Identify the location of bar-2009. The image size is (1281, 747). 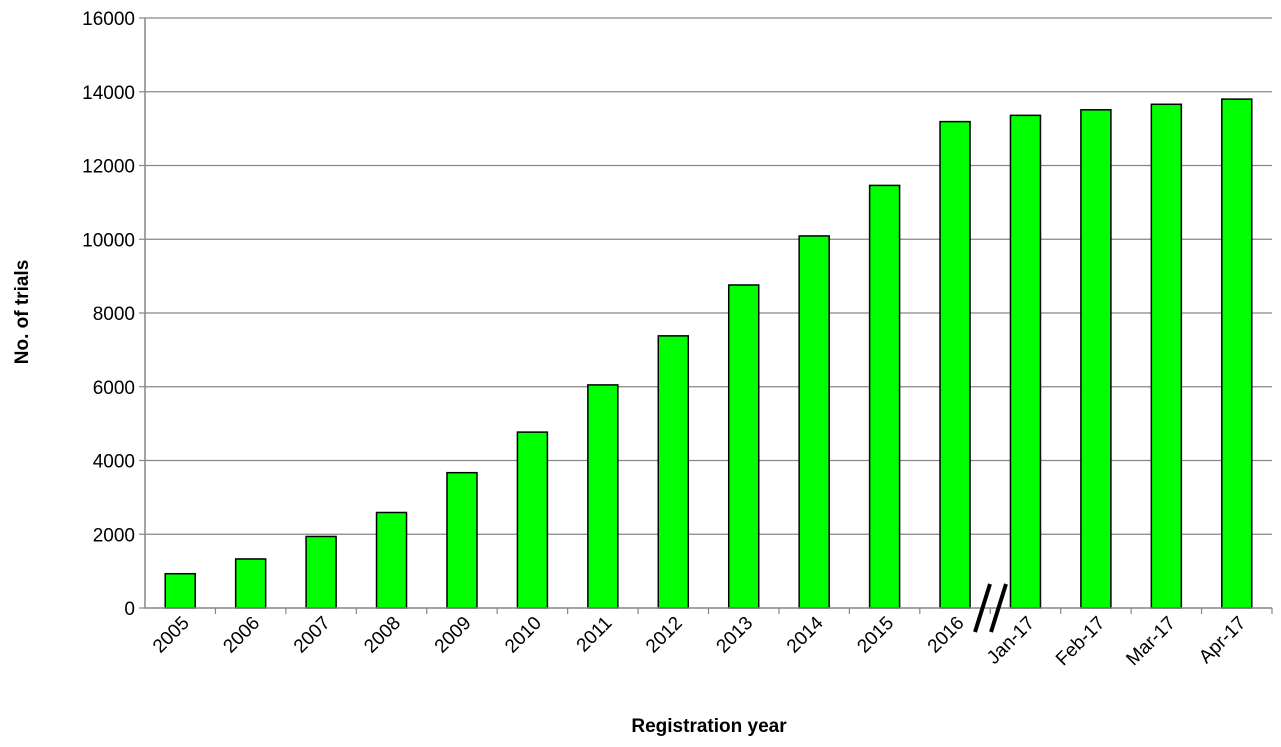
(462, 540).